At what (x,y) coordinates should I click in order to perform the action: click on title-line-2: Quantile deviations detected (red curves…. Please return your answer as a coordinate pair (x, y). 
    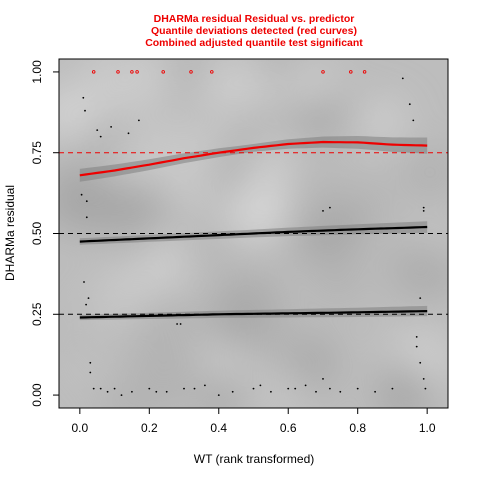
    Looking at the image, I should click on (254, 31).